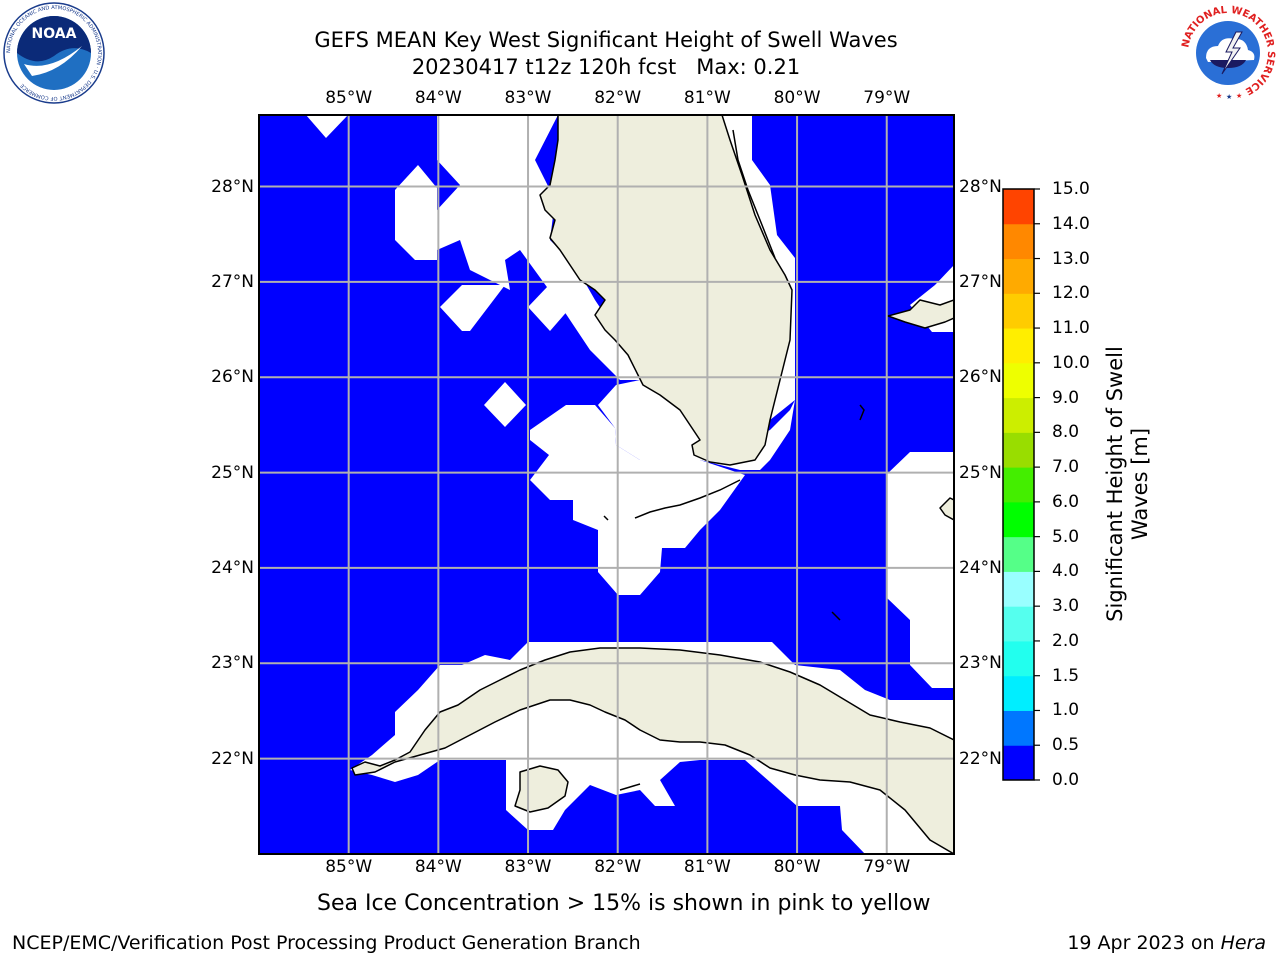 This screenshot has height=960, width=1280. What do you see at coordinates (1066, 501) in the screenshot?
I see `colorbar-tick-label: 6.0` at bounding box center [1066, 501].